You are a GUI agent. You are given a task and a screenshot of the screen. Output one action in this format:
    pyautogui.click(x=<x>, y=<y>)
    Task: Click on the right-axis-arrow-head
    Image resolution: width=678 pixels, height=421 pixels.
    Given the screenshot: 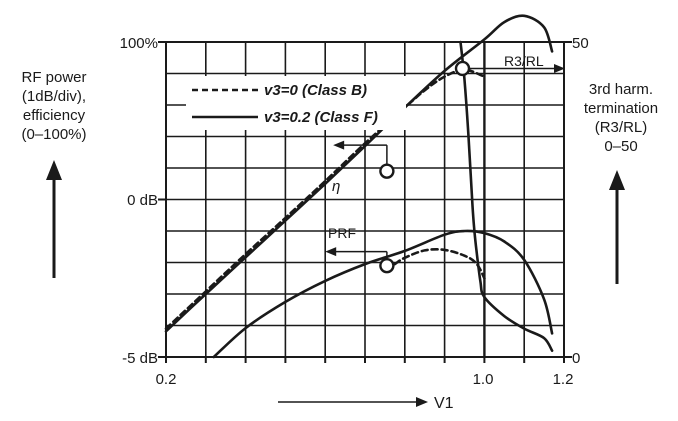 What is the action you would take?
    pyautogui.click(x=617, y=180)
    